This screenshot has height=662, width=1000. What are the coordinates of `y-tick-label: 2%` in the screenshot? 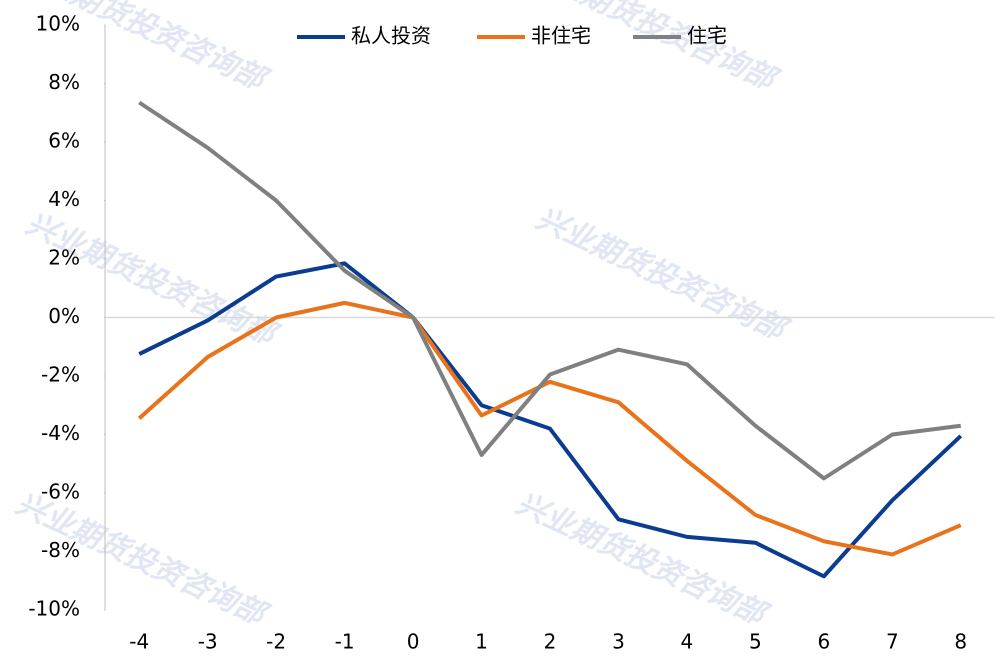 It's located at (64, 258).